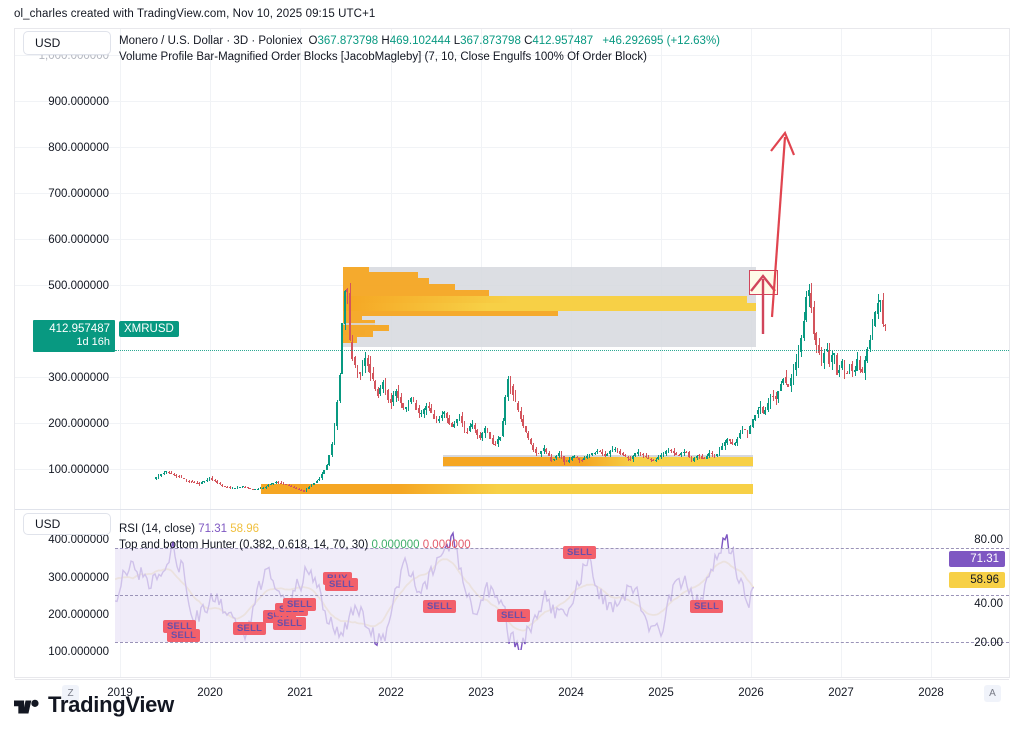 This screenshot has height=735, width=1024. Describe the element at coordinates (157, 529) in the screenshot. I see `rsi-name: RSI (14, close)` at that location.